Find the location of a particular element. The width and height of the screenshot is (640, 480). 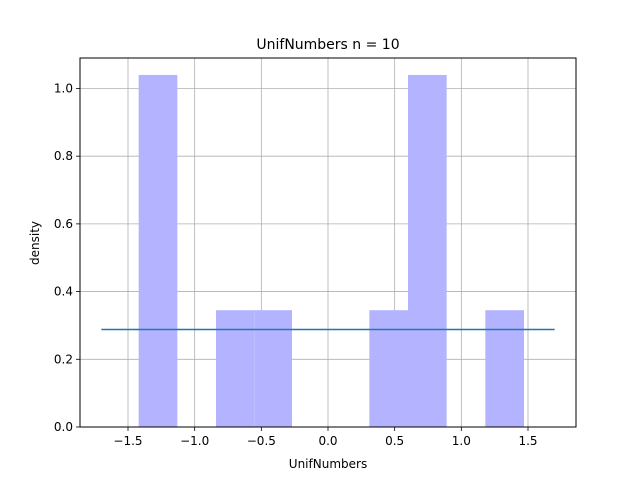

y-axis-ticks: 0.0 0.2 0.4 0.6 0.8 1.0 is located at coordinates (67, 257).